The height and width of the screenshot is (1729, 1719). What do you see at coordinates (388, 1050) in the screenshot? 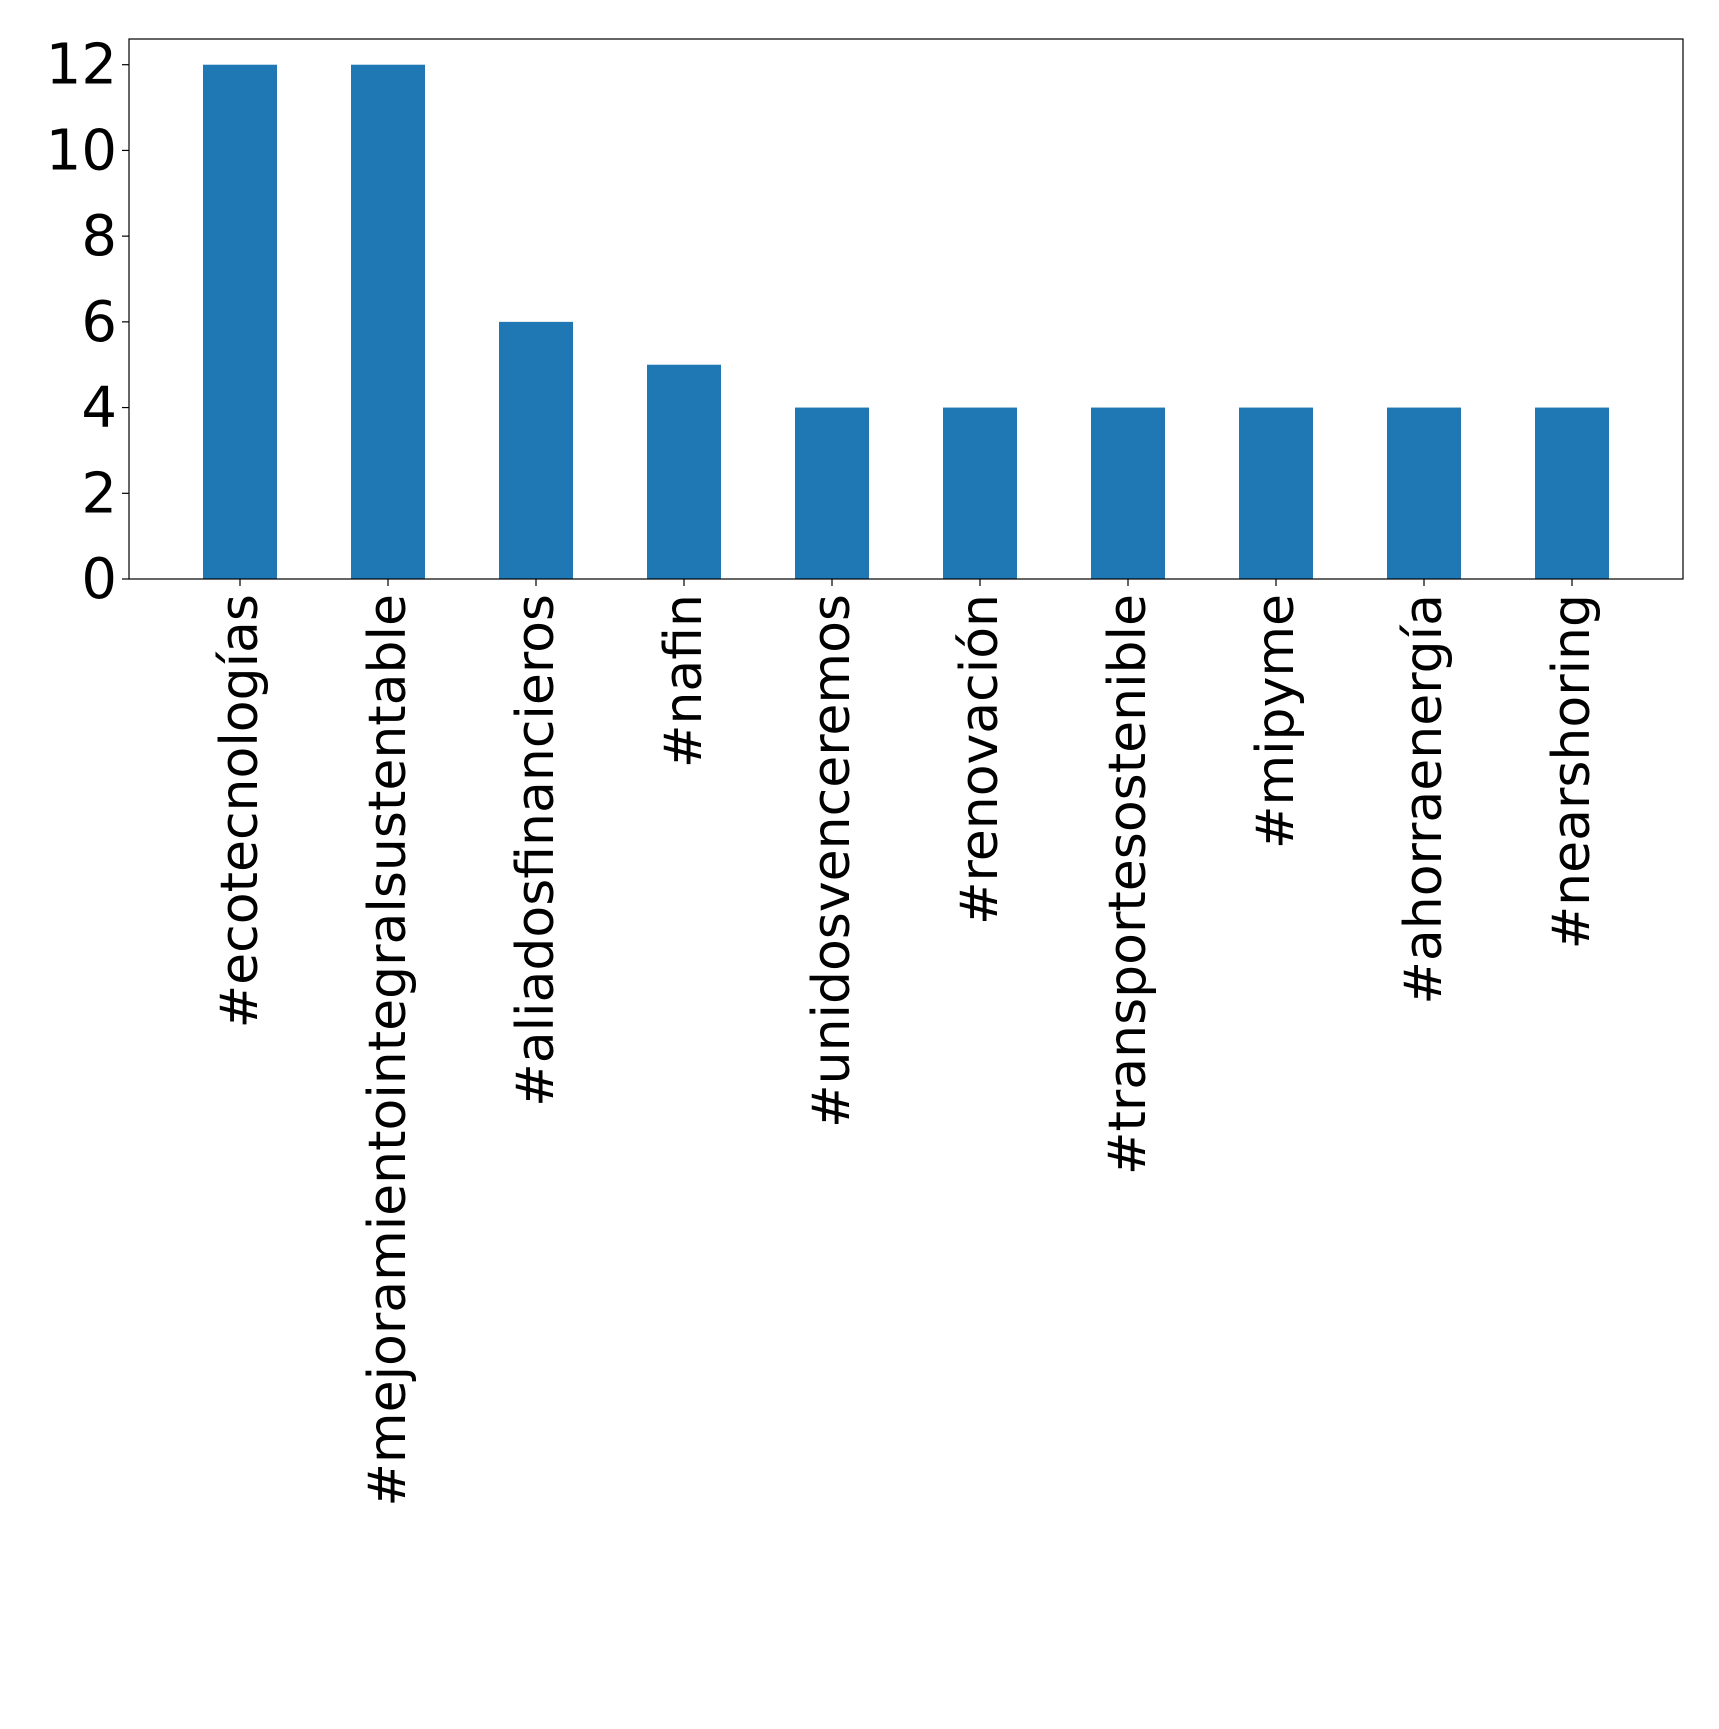
I see `x-tick-label-1: #mejoramientointegralsustentable` at bounding box center [388, 1050].